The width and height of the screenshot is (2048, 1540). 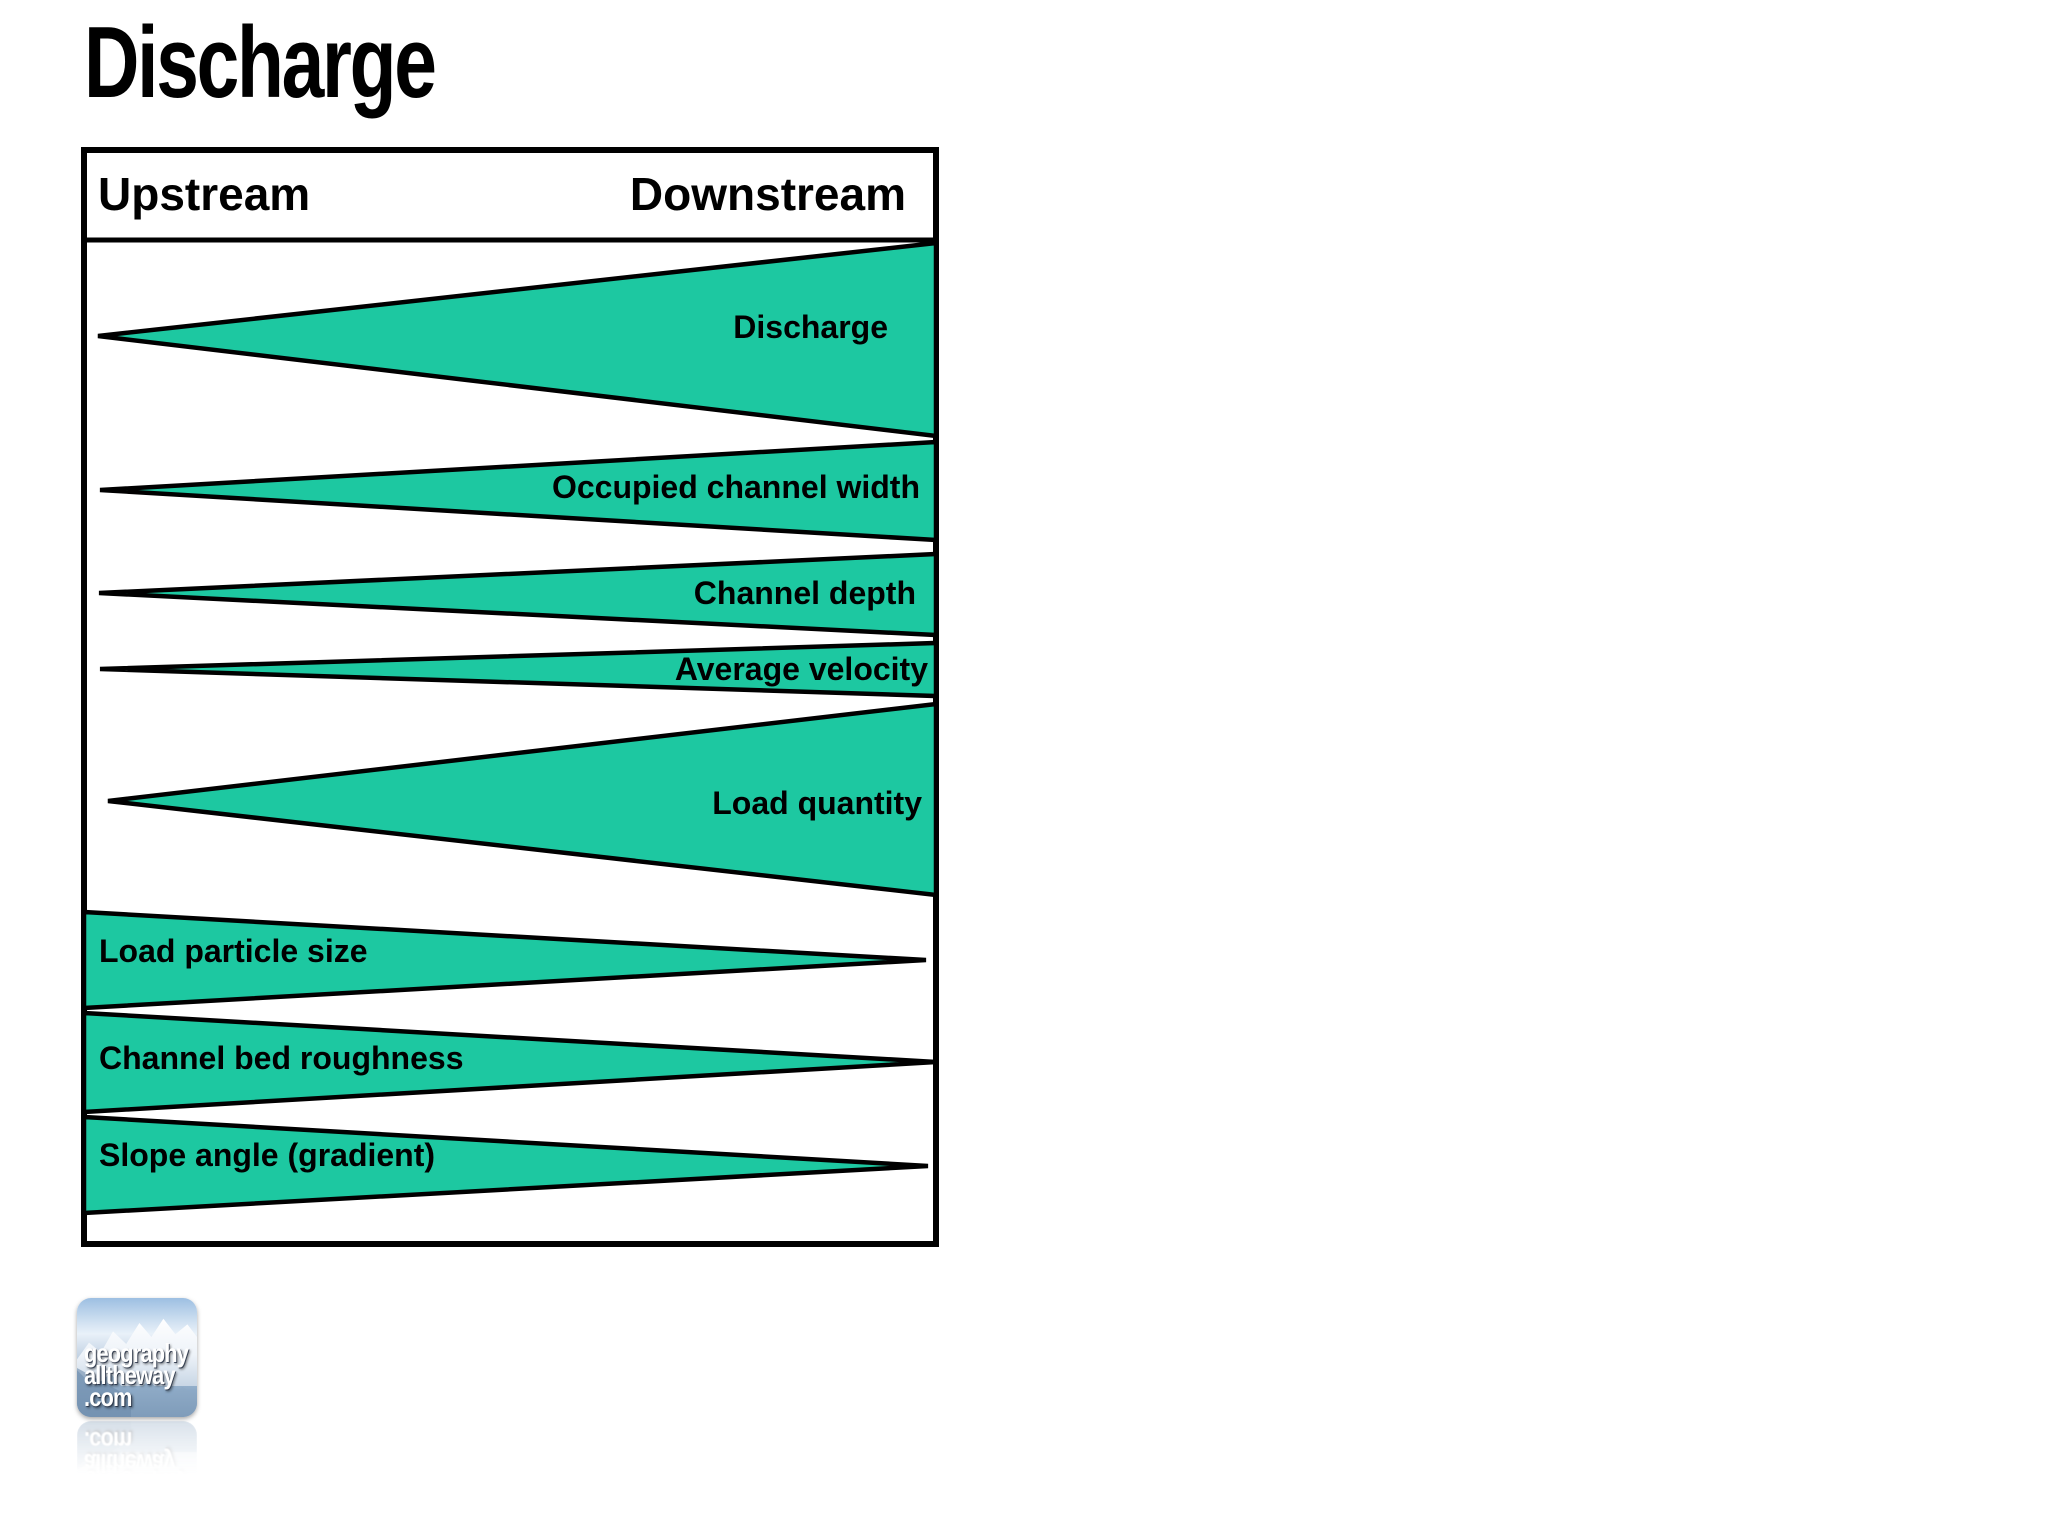 What do you see at coordinates (519, 669) in the screenshot?
I see `wedge-average-velocity` at bounding box center [519, 669].